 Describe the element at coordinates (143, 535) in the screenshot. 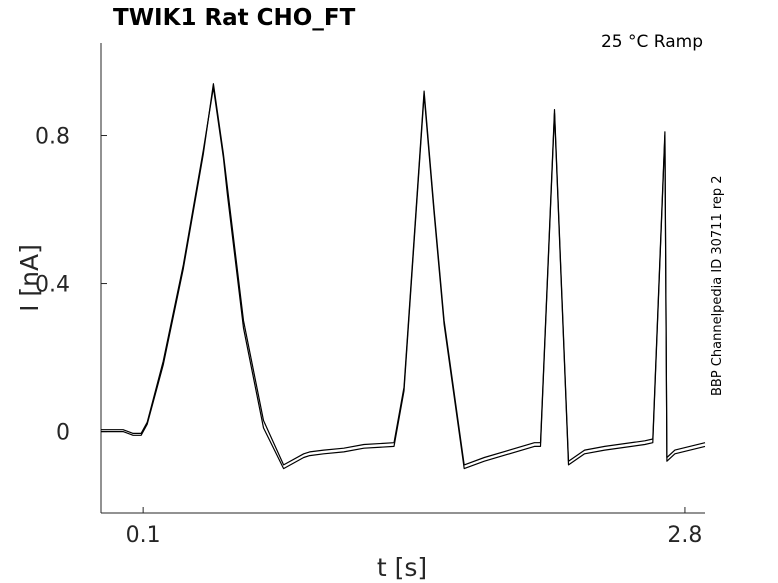

I see `x-tick-label: 0.1` at that location.